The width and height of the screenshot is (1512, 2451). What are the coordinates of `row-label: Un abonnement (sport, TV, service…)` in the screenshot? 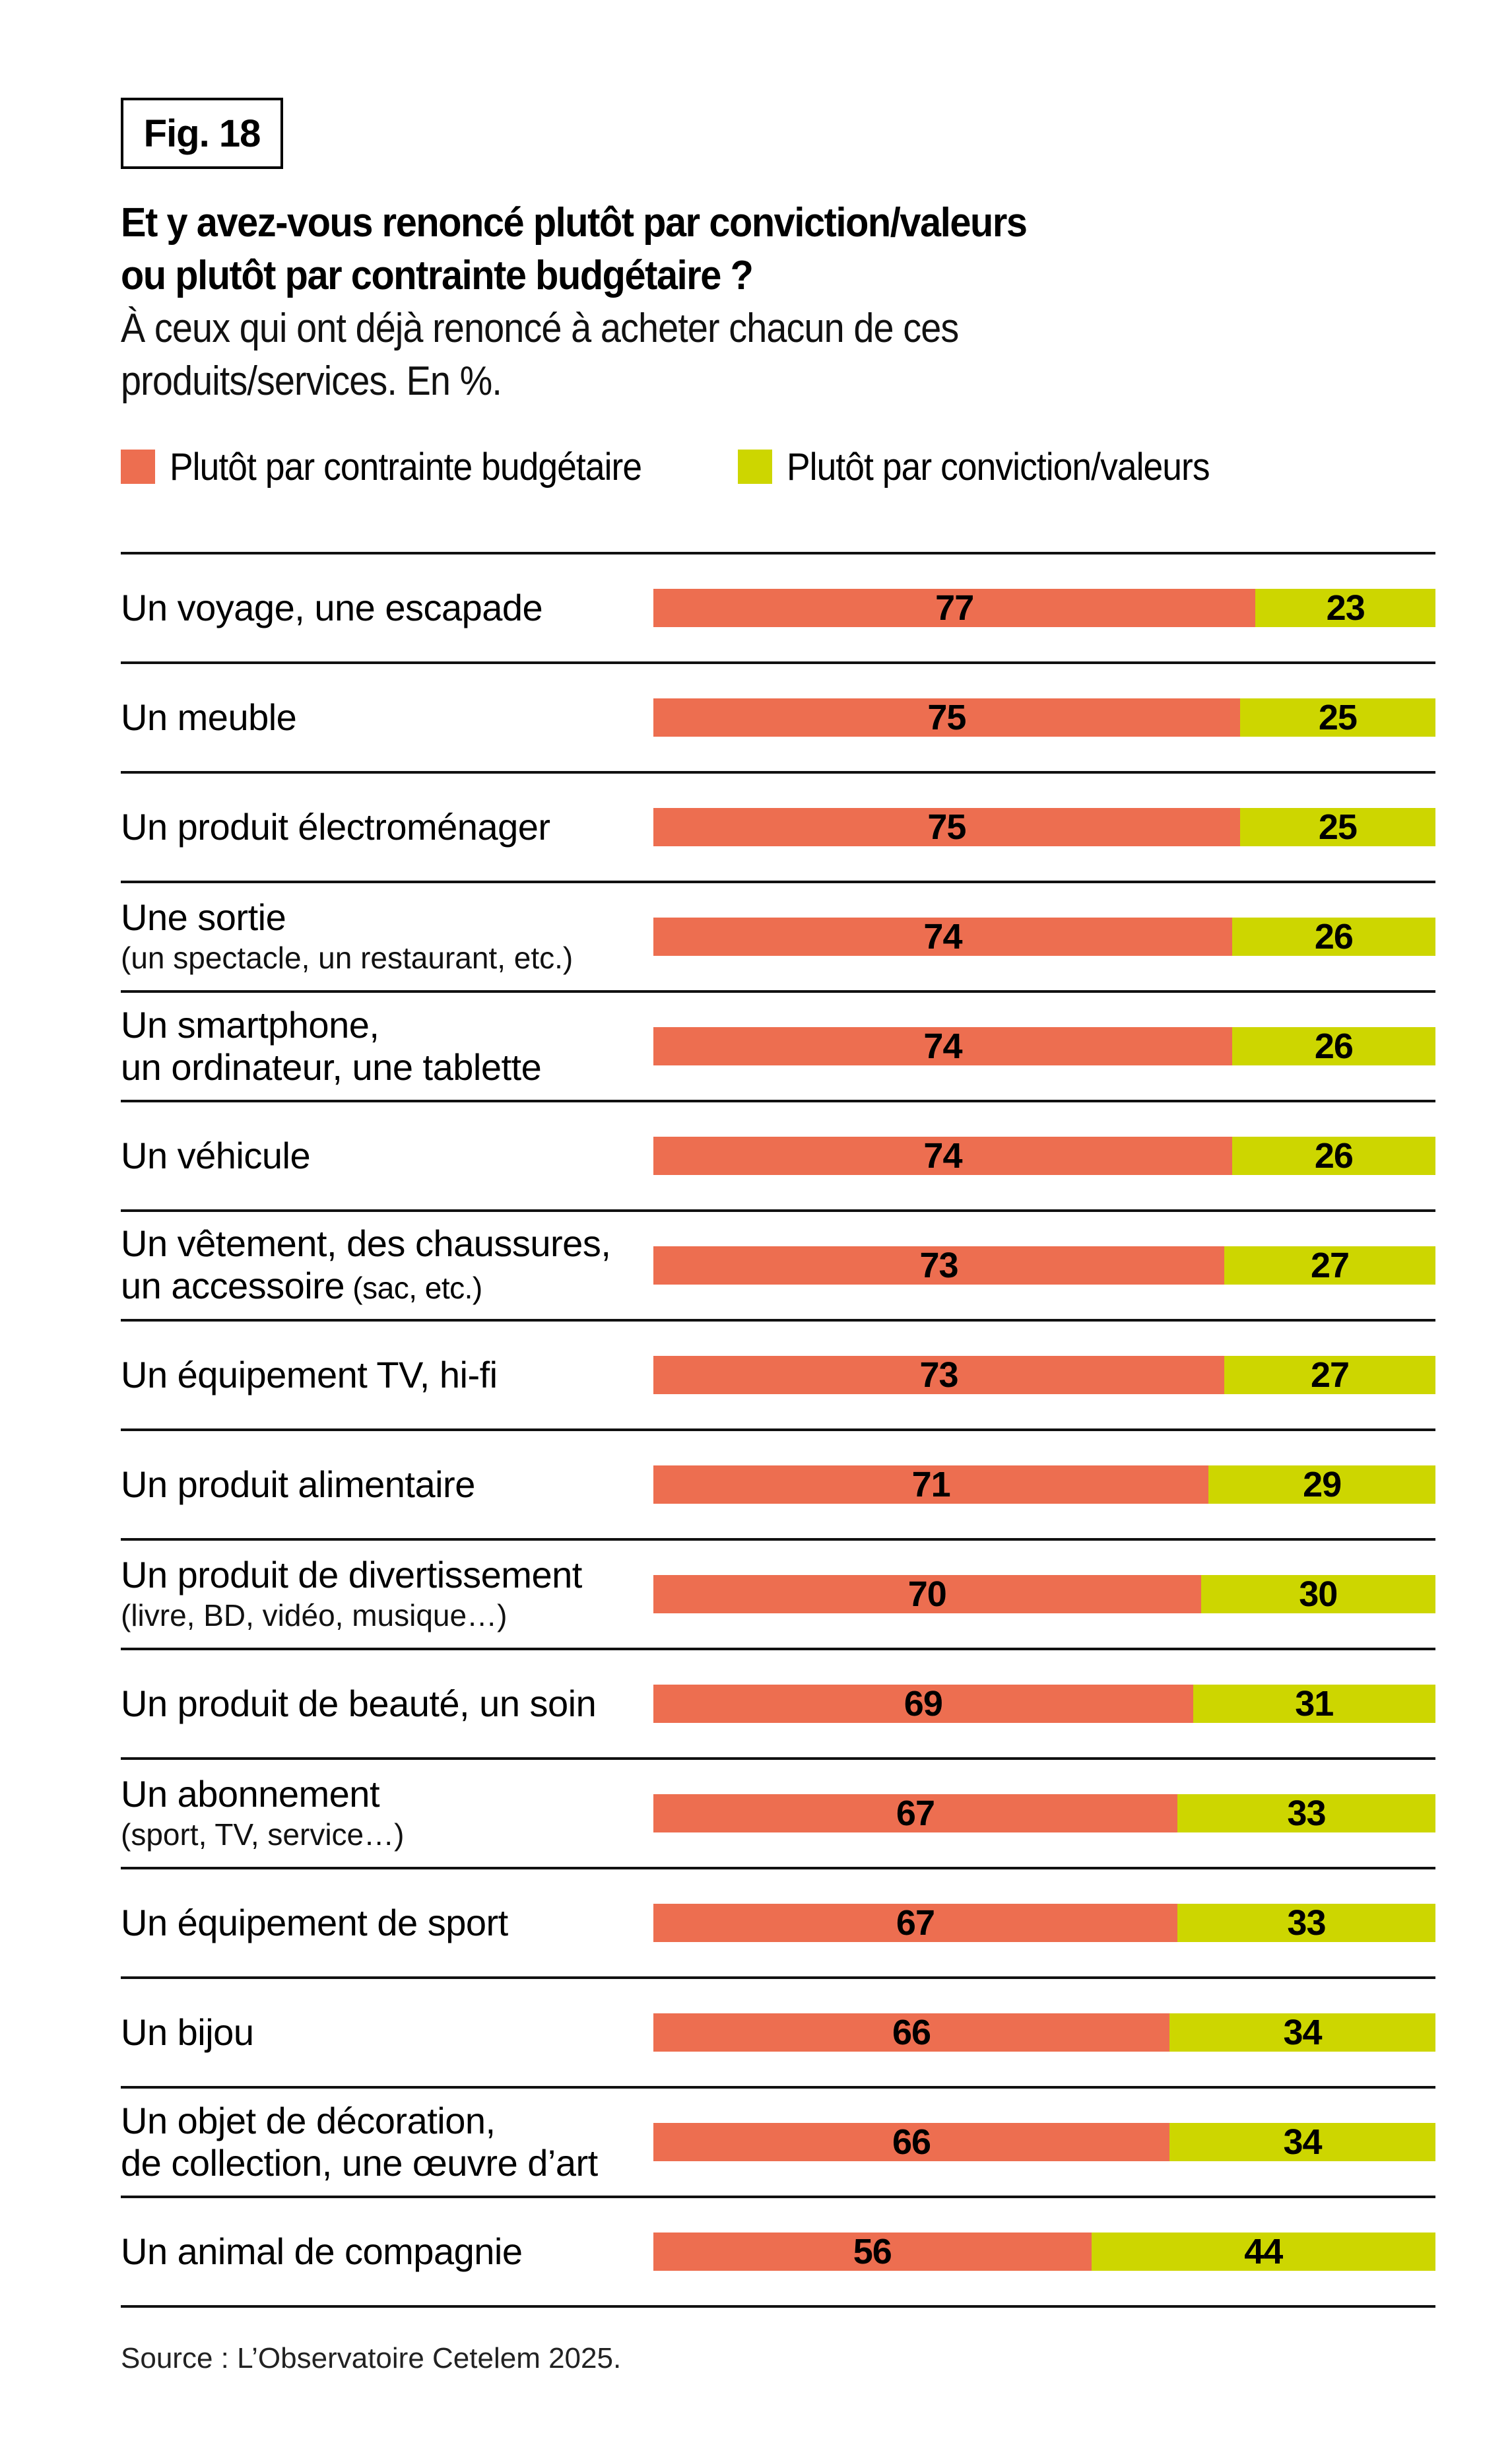 It's located at (378, 1814).